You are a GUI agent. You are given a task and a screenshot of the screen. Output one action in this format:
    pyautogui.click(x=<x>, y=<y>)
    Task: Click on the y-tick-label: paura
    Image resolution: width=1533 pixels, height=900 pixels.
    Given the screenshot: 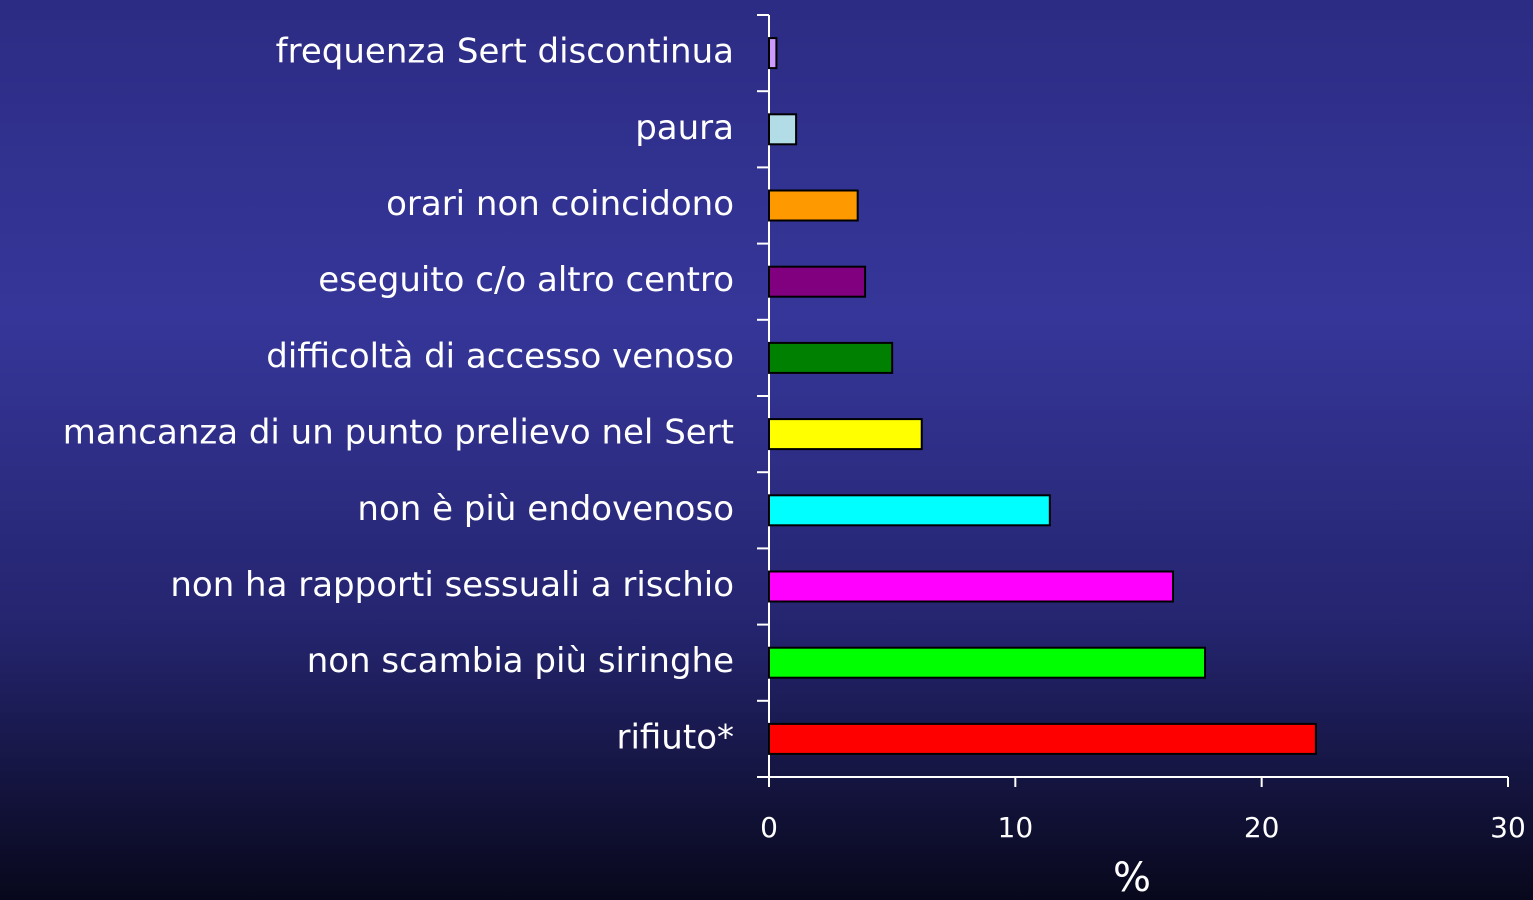 What is the action you would take?
    pyautogui.click(x=684, y=128)
    